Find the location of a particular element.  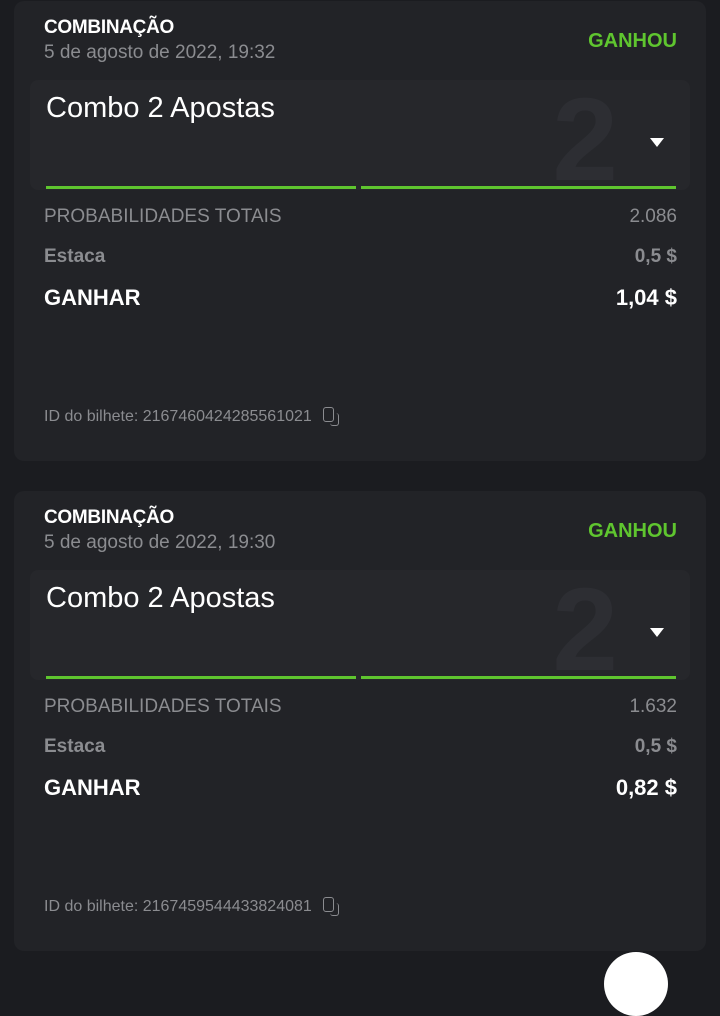

ticket-id-text: ID do bilhete: 2167460424285561021 is located at coordinates (178, 416).